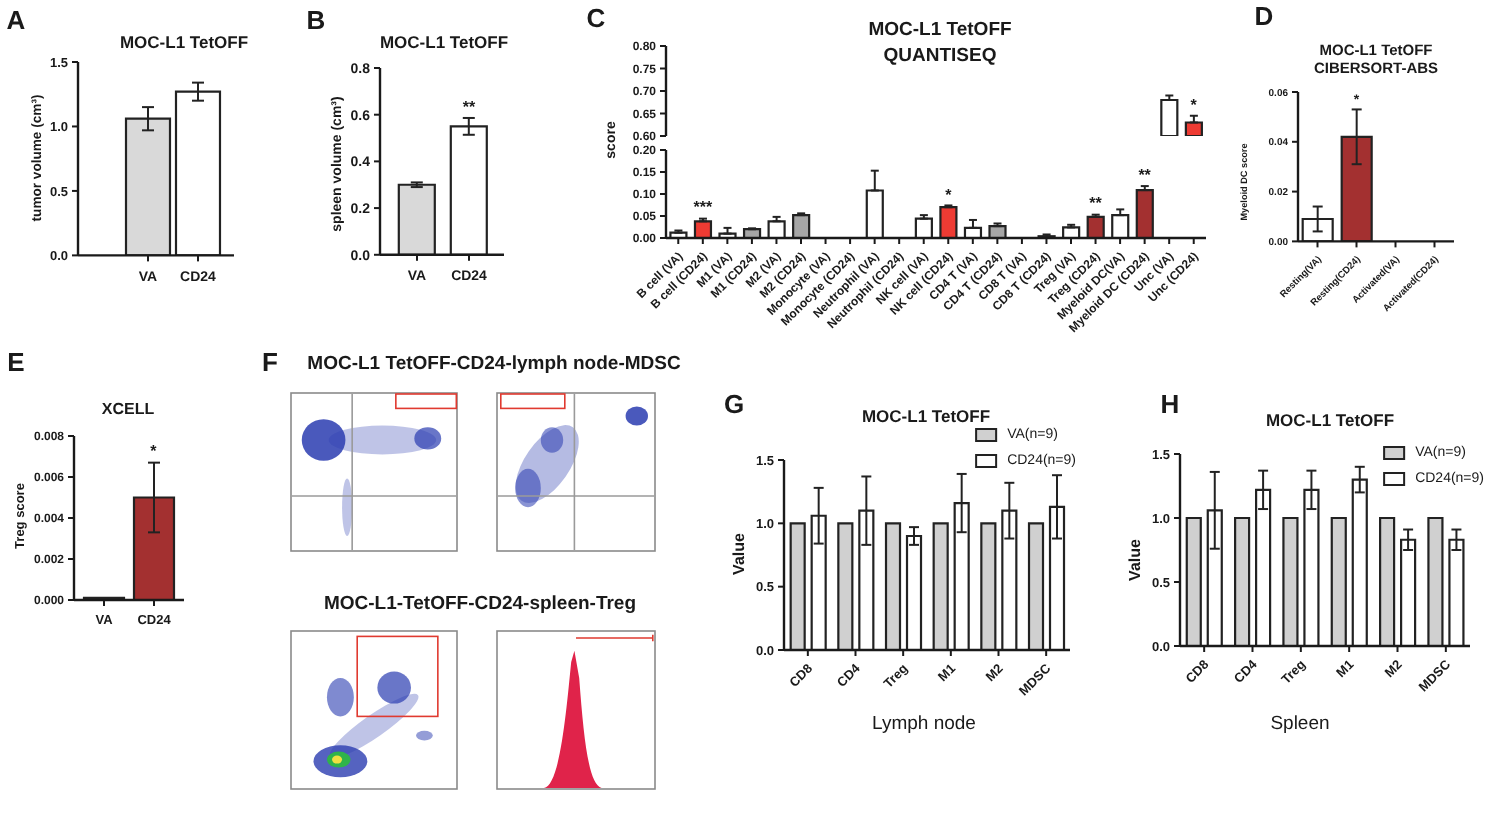 The image size is (1490, 816). Describe the element at coordinates (1300, 723) in the screenshot. I see `x-axis-title: Spleen` at that location.